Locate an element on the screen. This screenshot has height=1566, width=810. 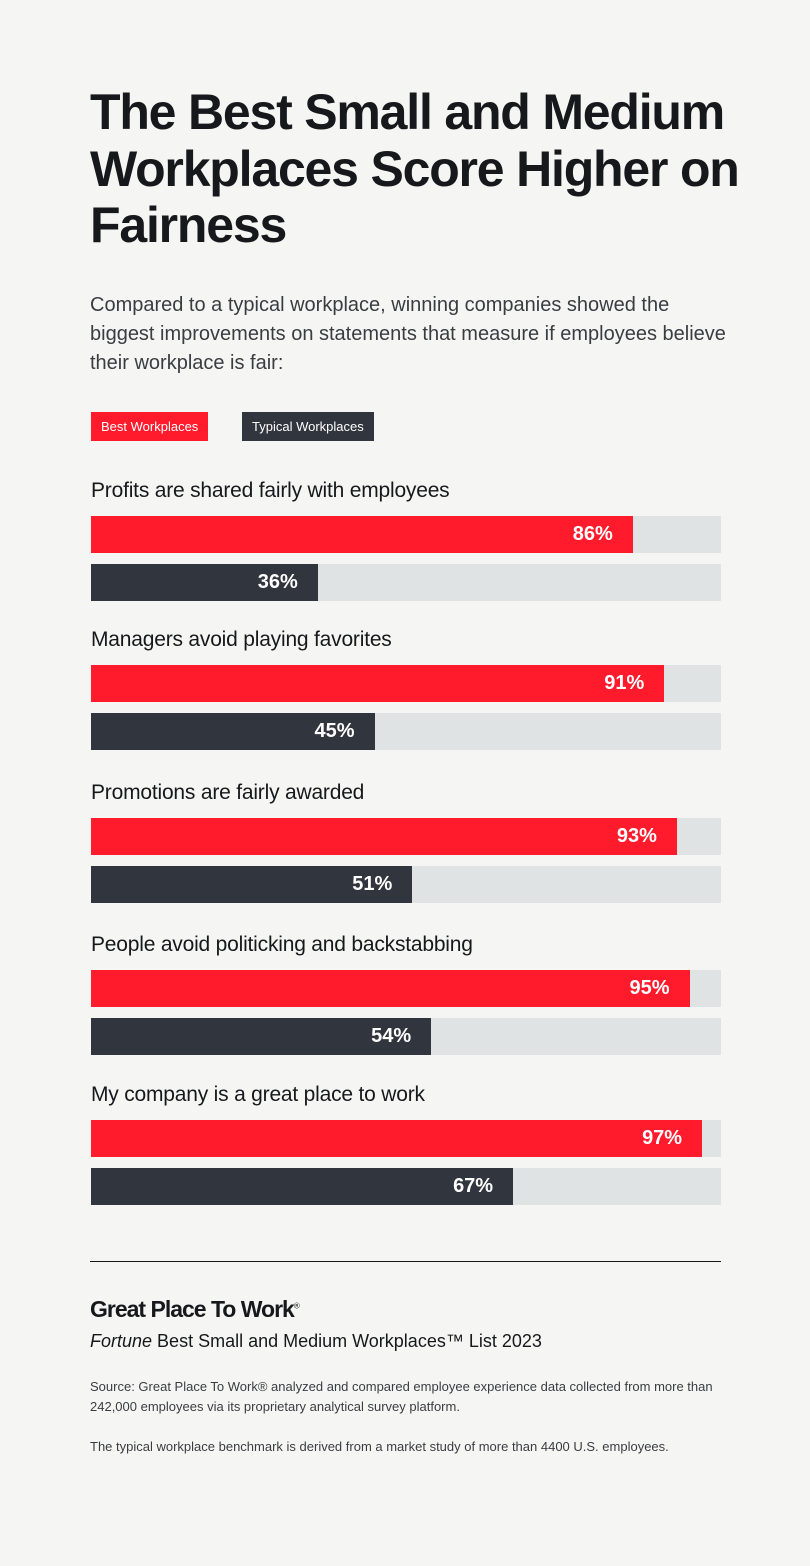
list-name-fortune: Fortune is located at coordinates (121, 1341).